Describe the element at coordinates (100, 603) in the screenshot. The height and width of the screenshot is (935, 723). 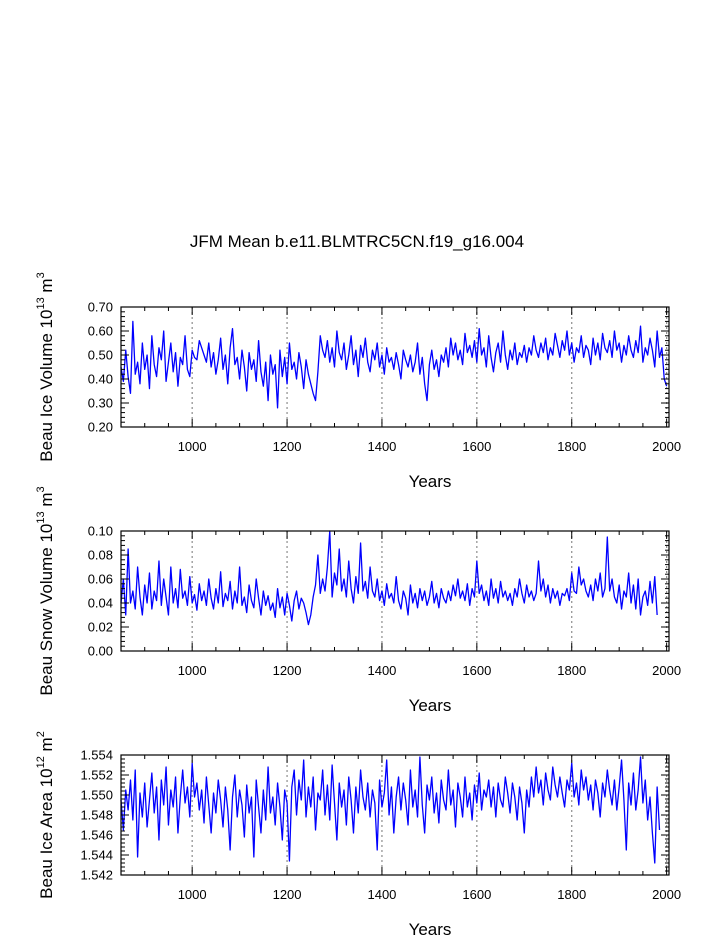
I see `y-tick-label: 0.04` at that location.